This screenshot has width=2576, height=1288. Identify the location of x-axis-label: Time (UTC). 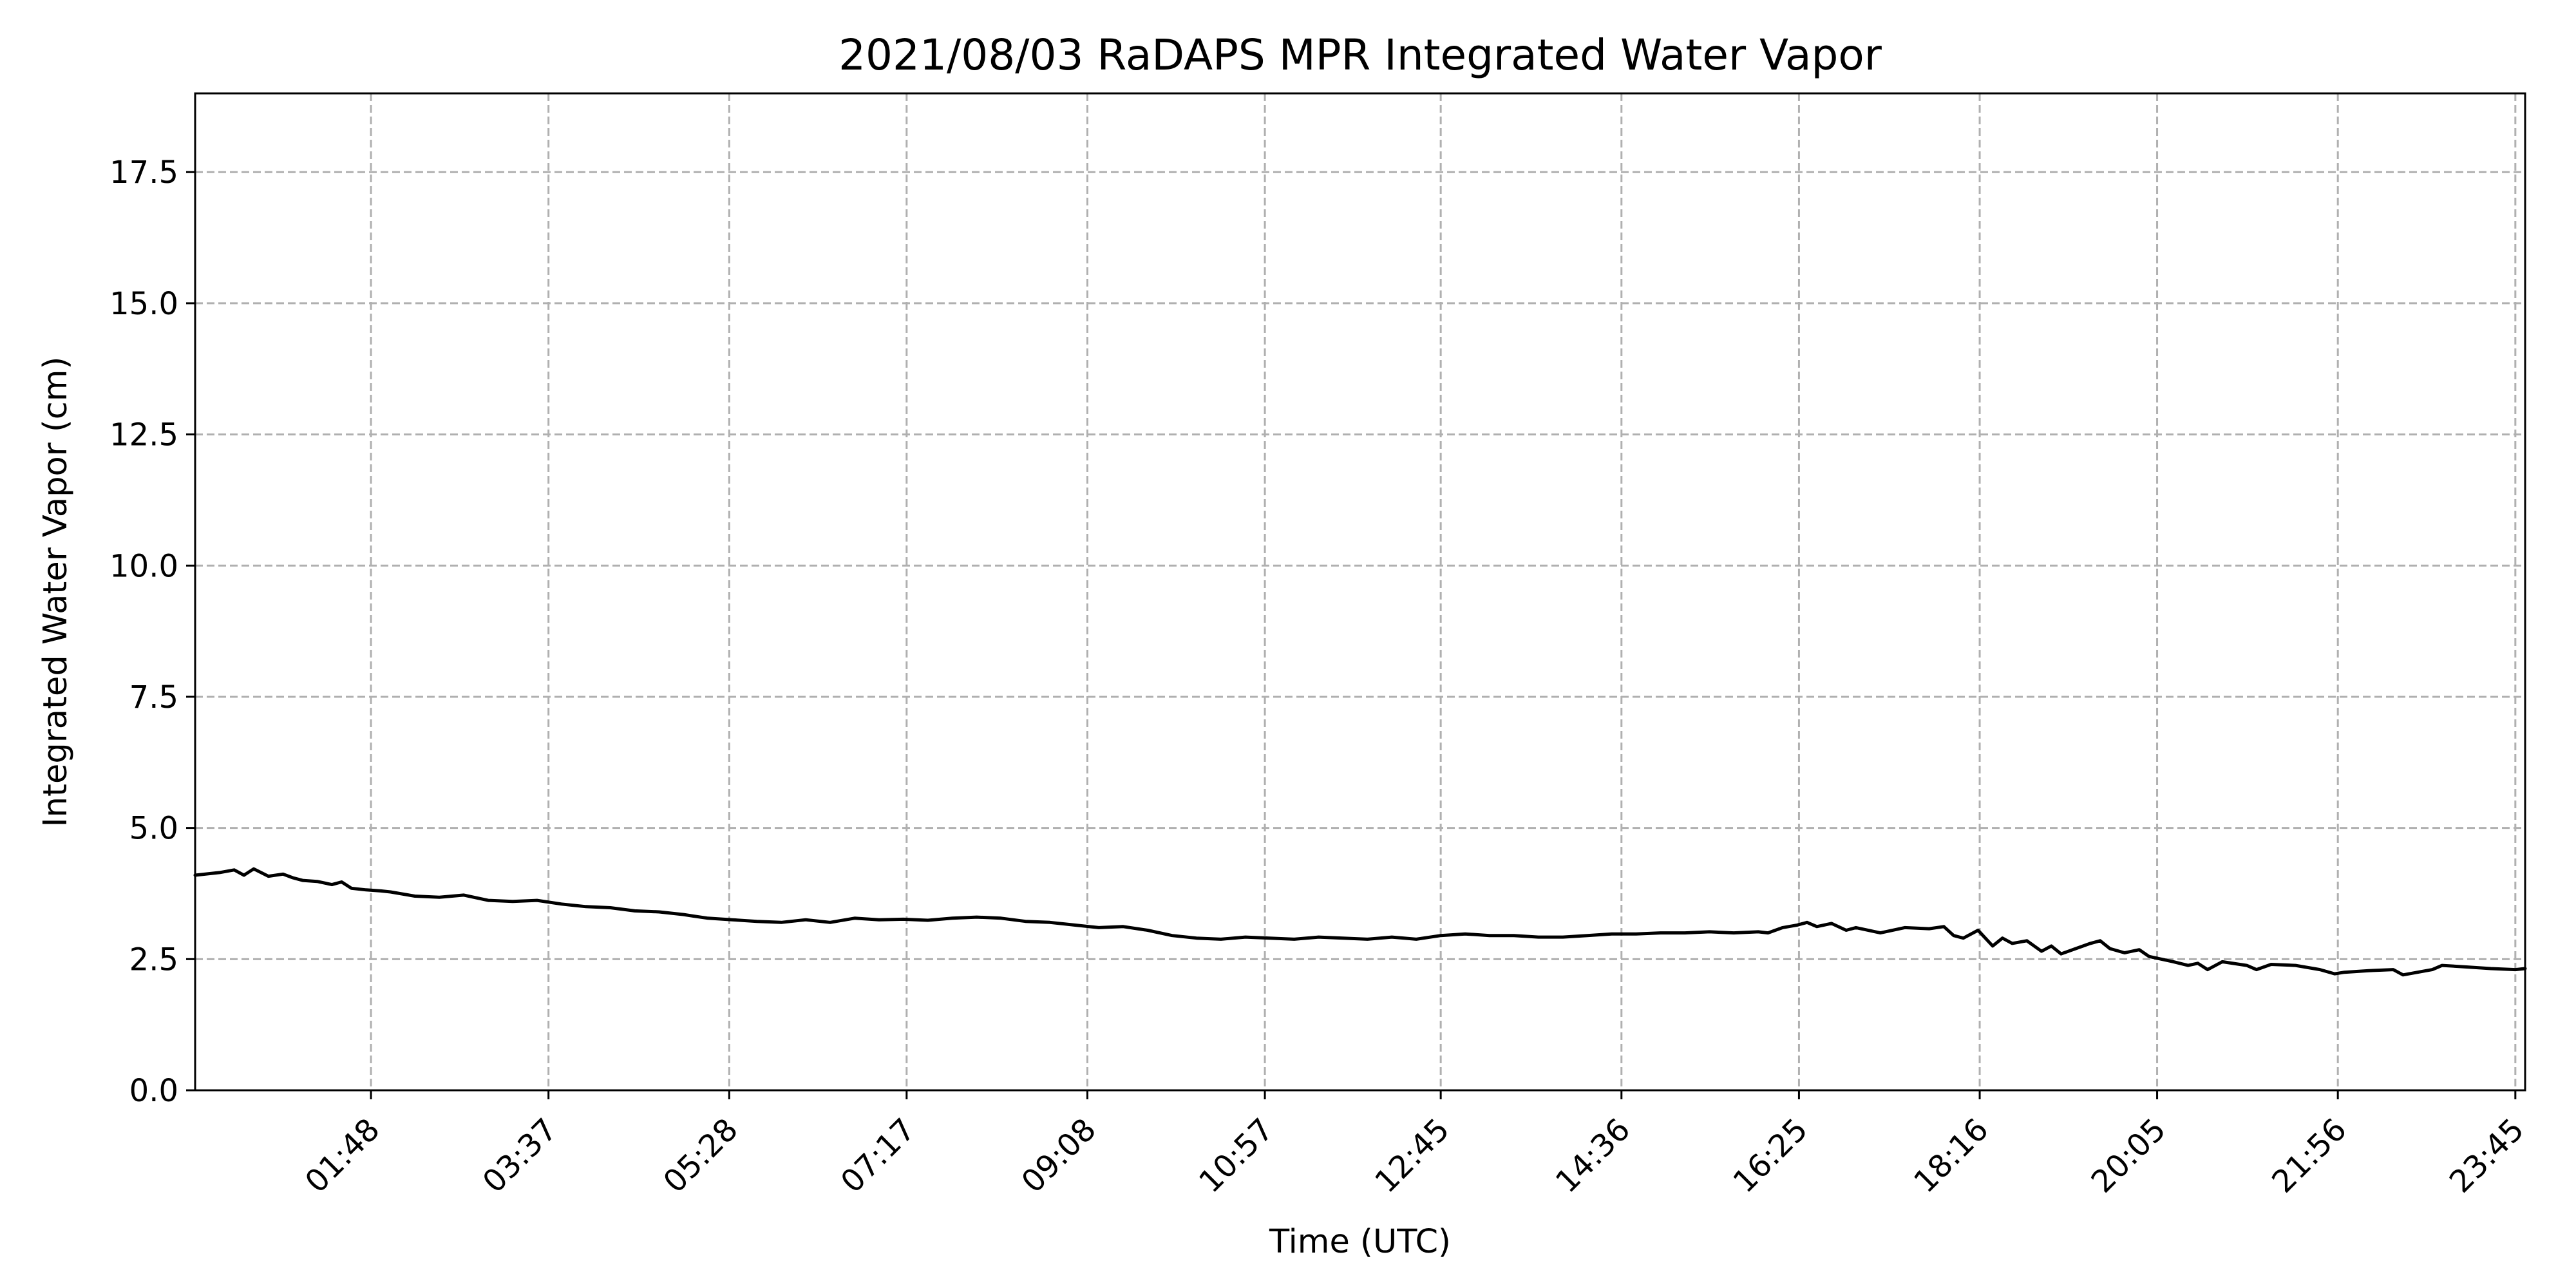
(1360, 1242).